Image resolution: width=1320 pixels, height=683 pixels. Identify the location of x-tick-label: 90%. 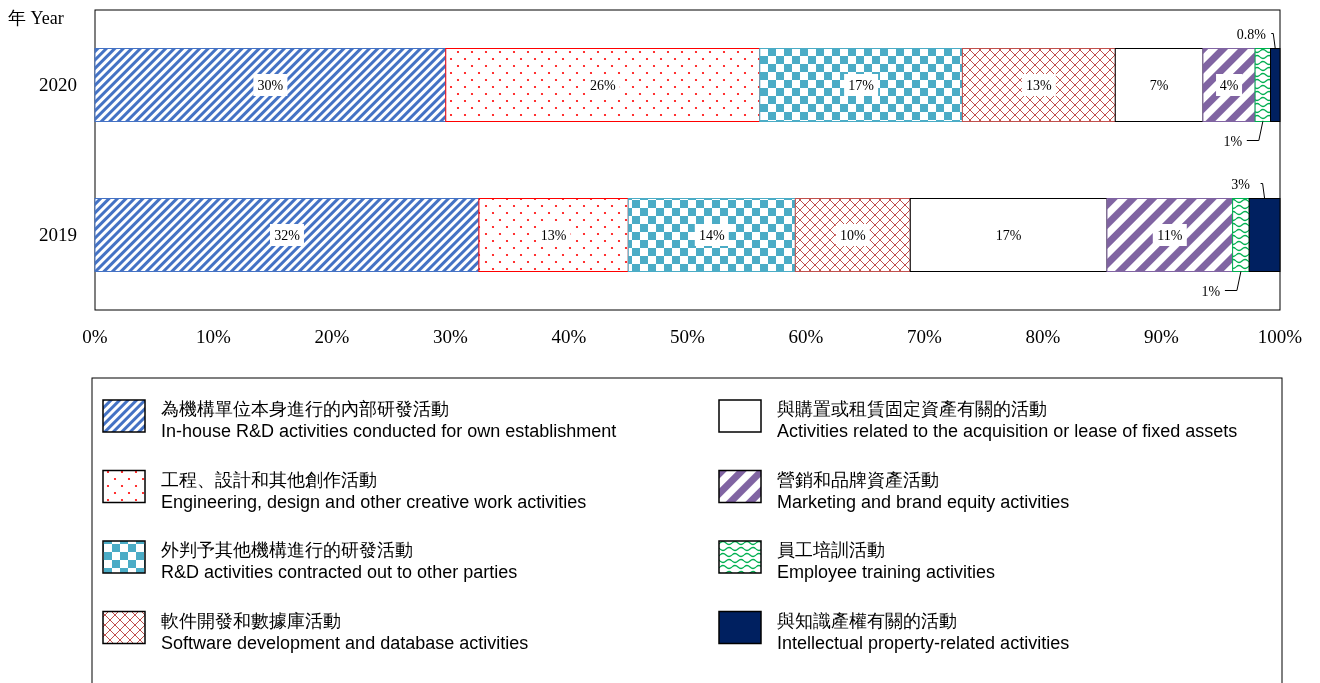
(1162, 336).